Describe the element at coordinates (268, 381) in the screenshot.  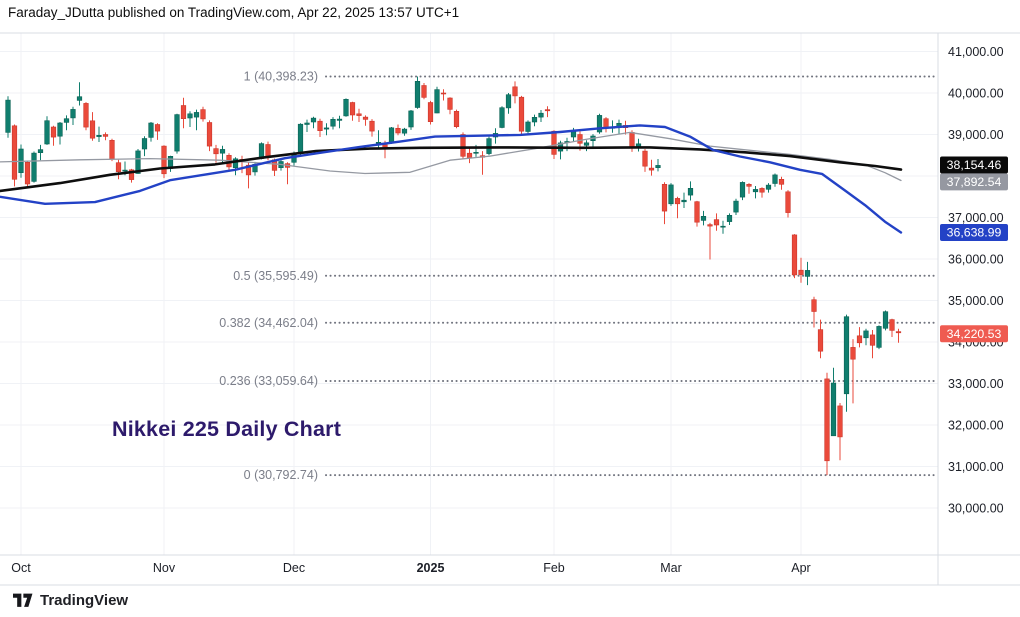
I see `fib-level-label: 0.236 (33,059.64)` at that location.